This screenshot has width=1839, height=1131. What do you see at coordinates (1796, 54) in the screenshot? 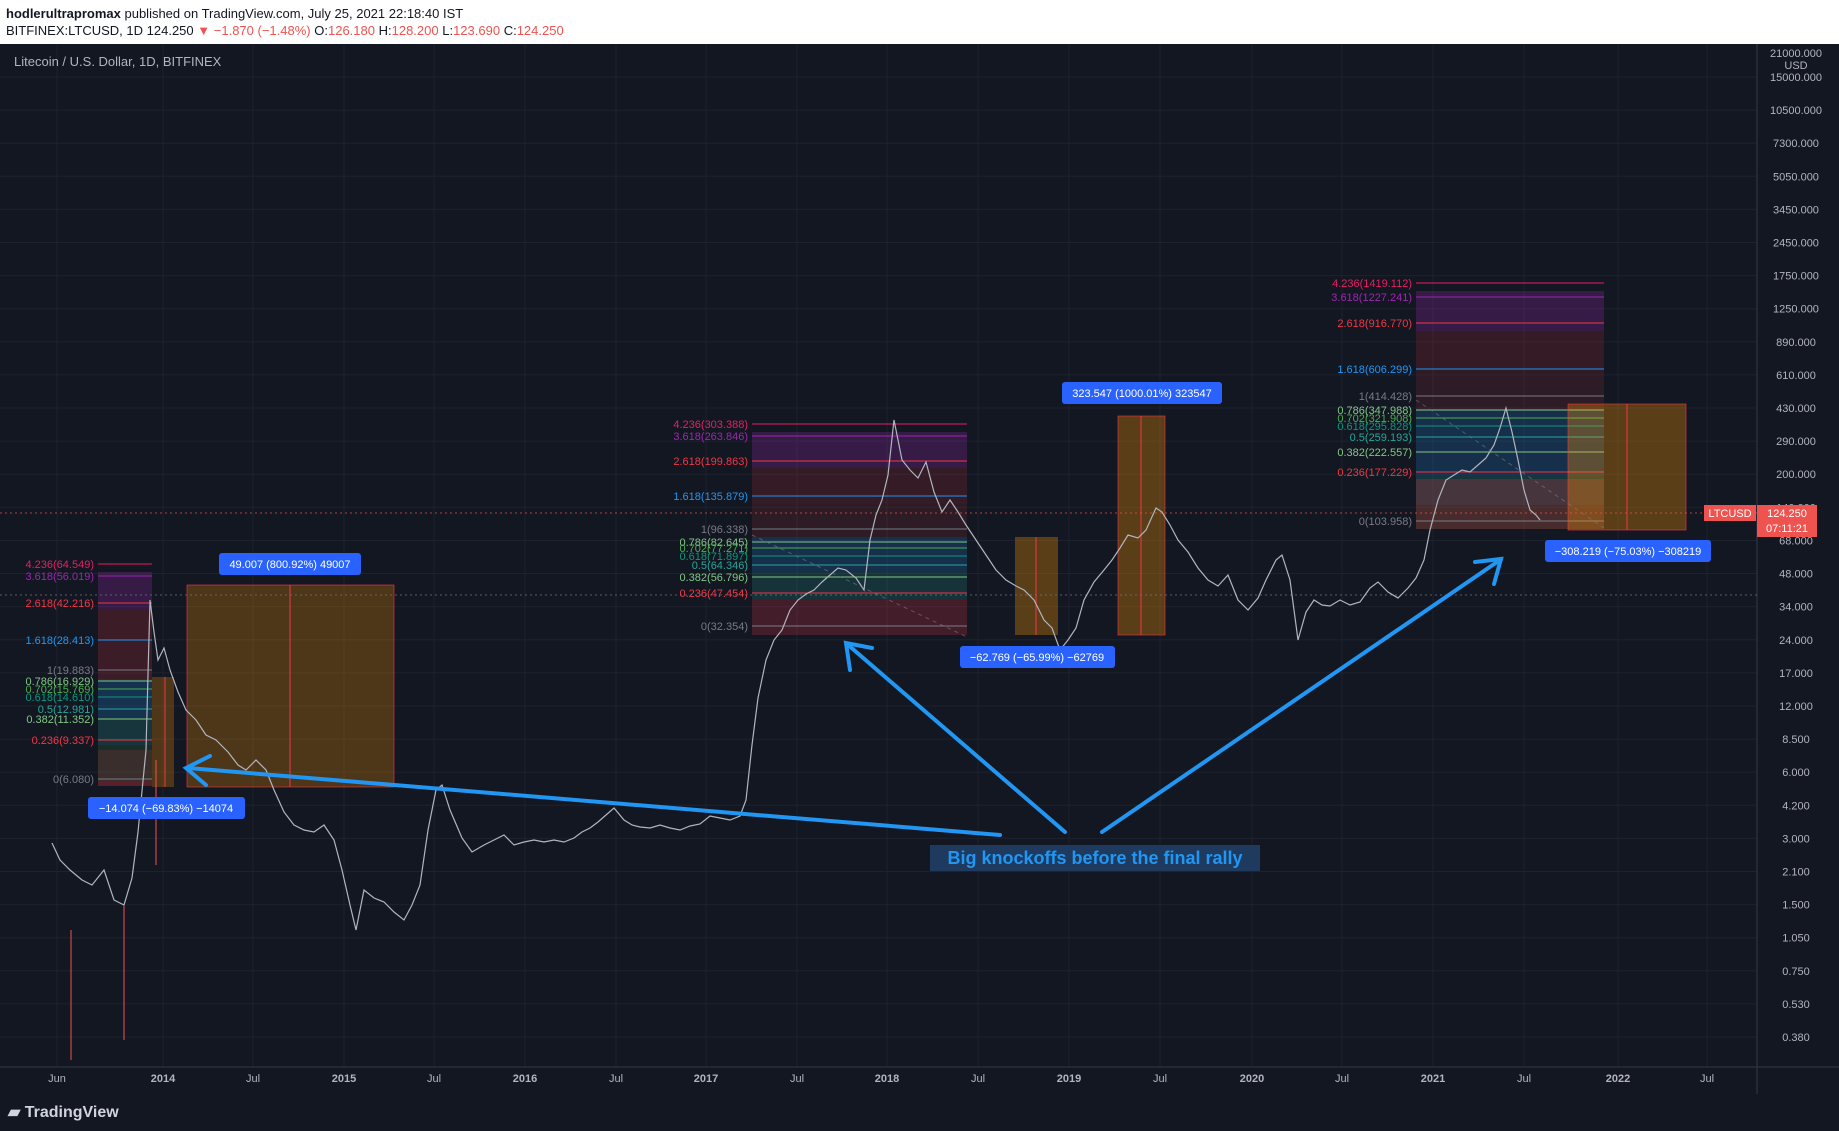
I see `price-axis-top: 21000.000` at bounding box center [1796, 54].